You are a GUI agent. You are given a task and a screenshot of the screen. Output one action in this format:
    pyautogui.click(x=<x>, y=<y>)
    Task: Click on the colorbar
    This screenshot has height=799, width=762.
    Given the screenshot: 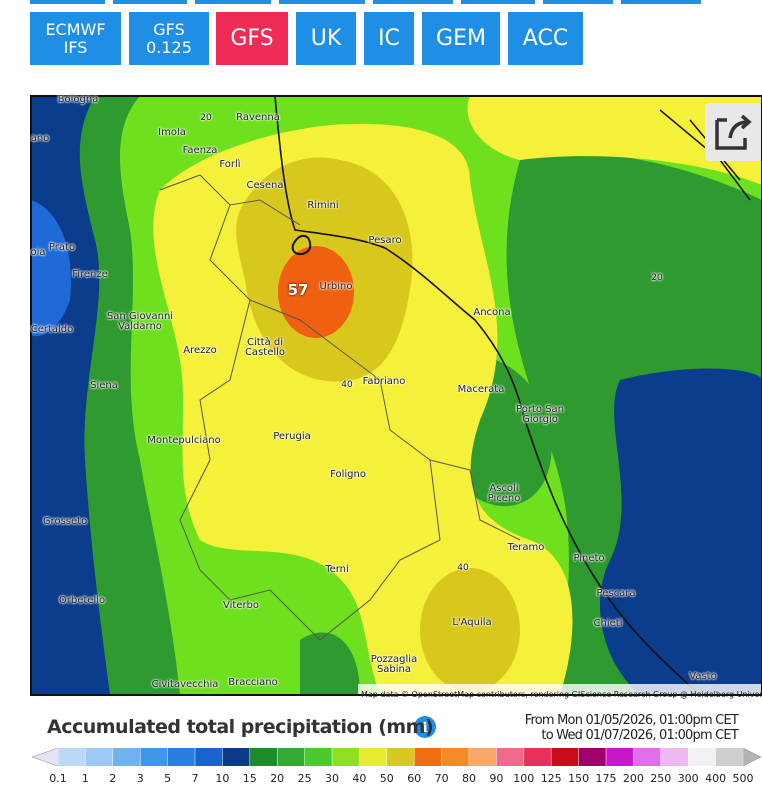 What is the action you would take?
    pyautogui.click(x=396, y=757)
    